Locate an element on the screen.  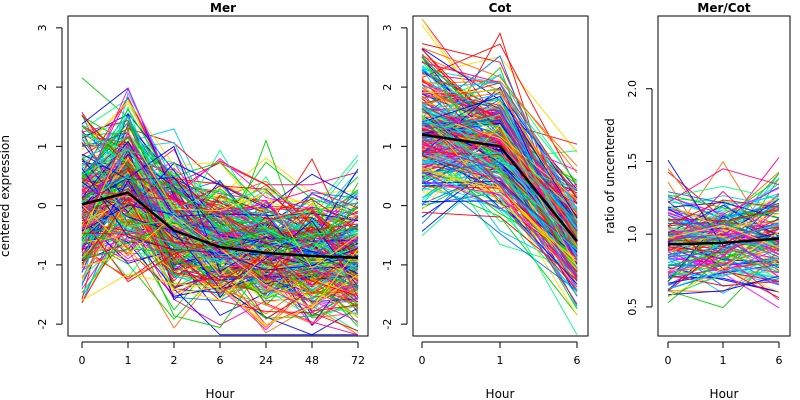
panel-mer-x-axis: 0 1 2 6 24 48 72 is located at coordinates (222, 354).